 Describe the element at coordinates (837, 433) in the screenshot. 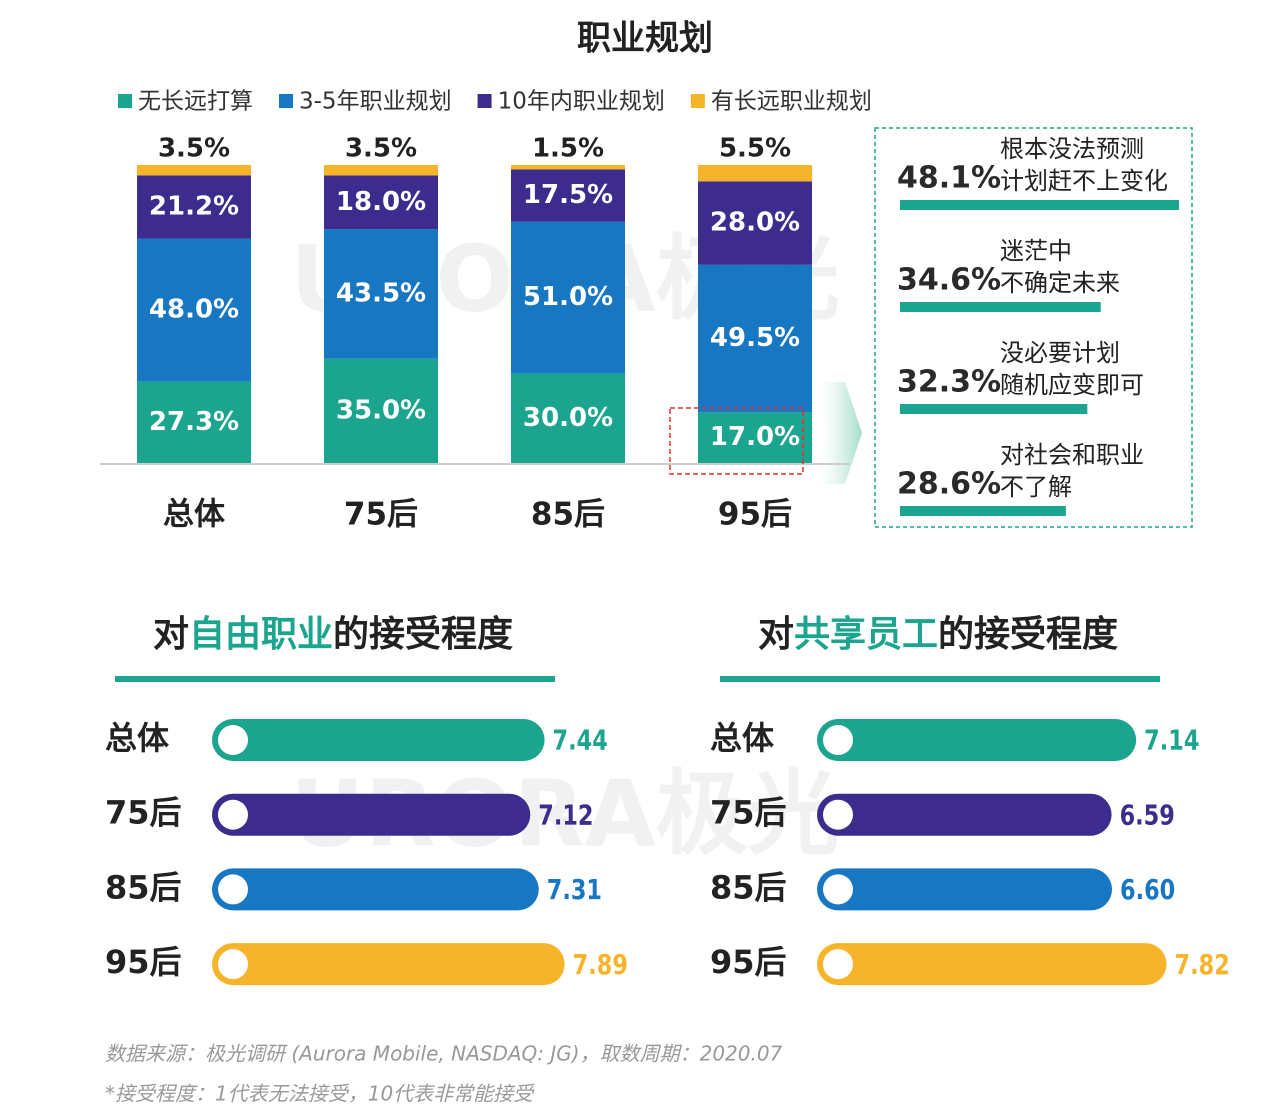

I see `arrow` at that location.